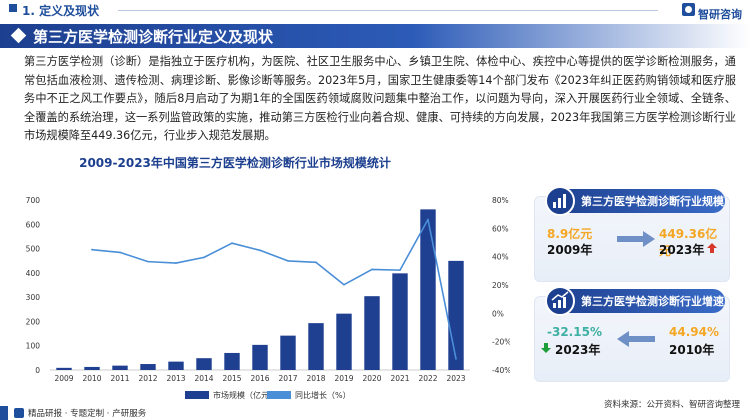 The width and height of the screenshot is (750, 420). I want to click on down-arrow-icon, so click(546, 348).